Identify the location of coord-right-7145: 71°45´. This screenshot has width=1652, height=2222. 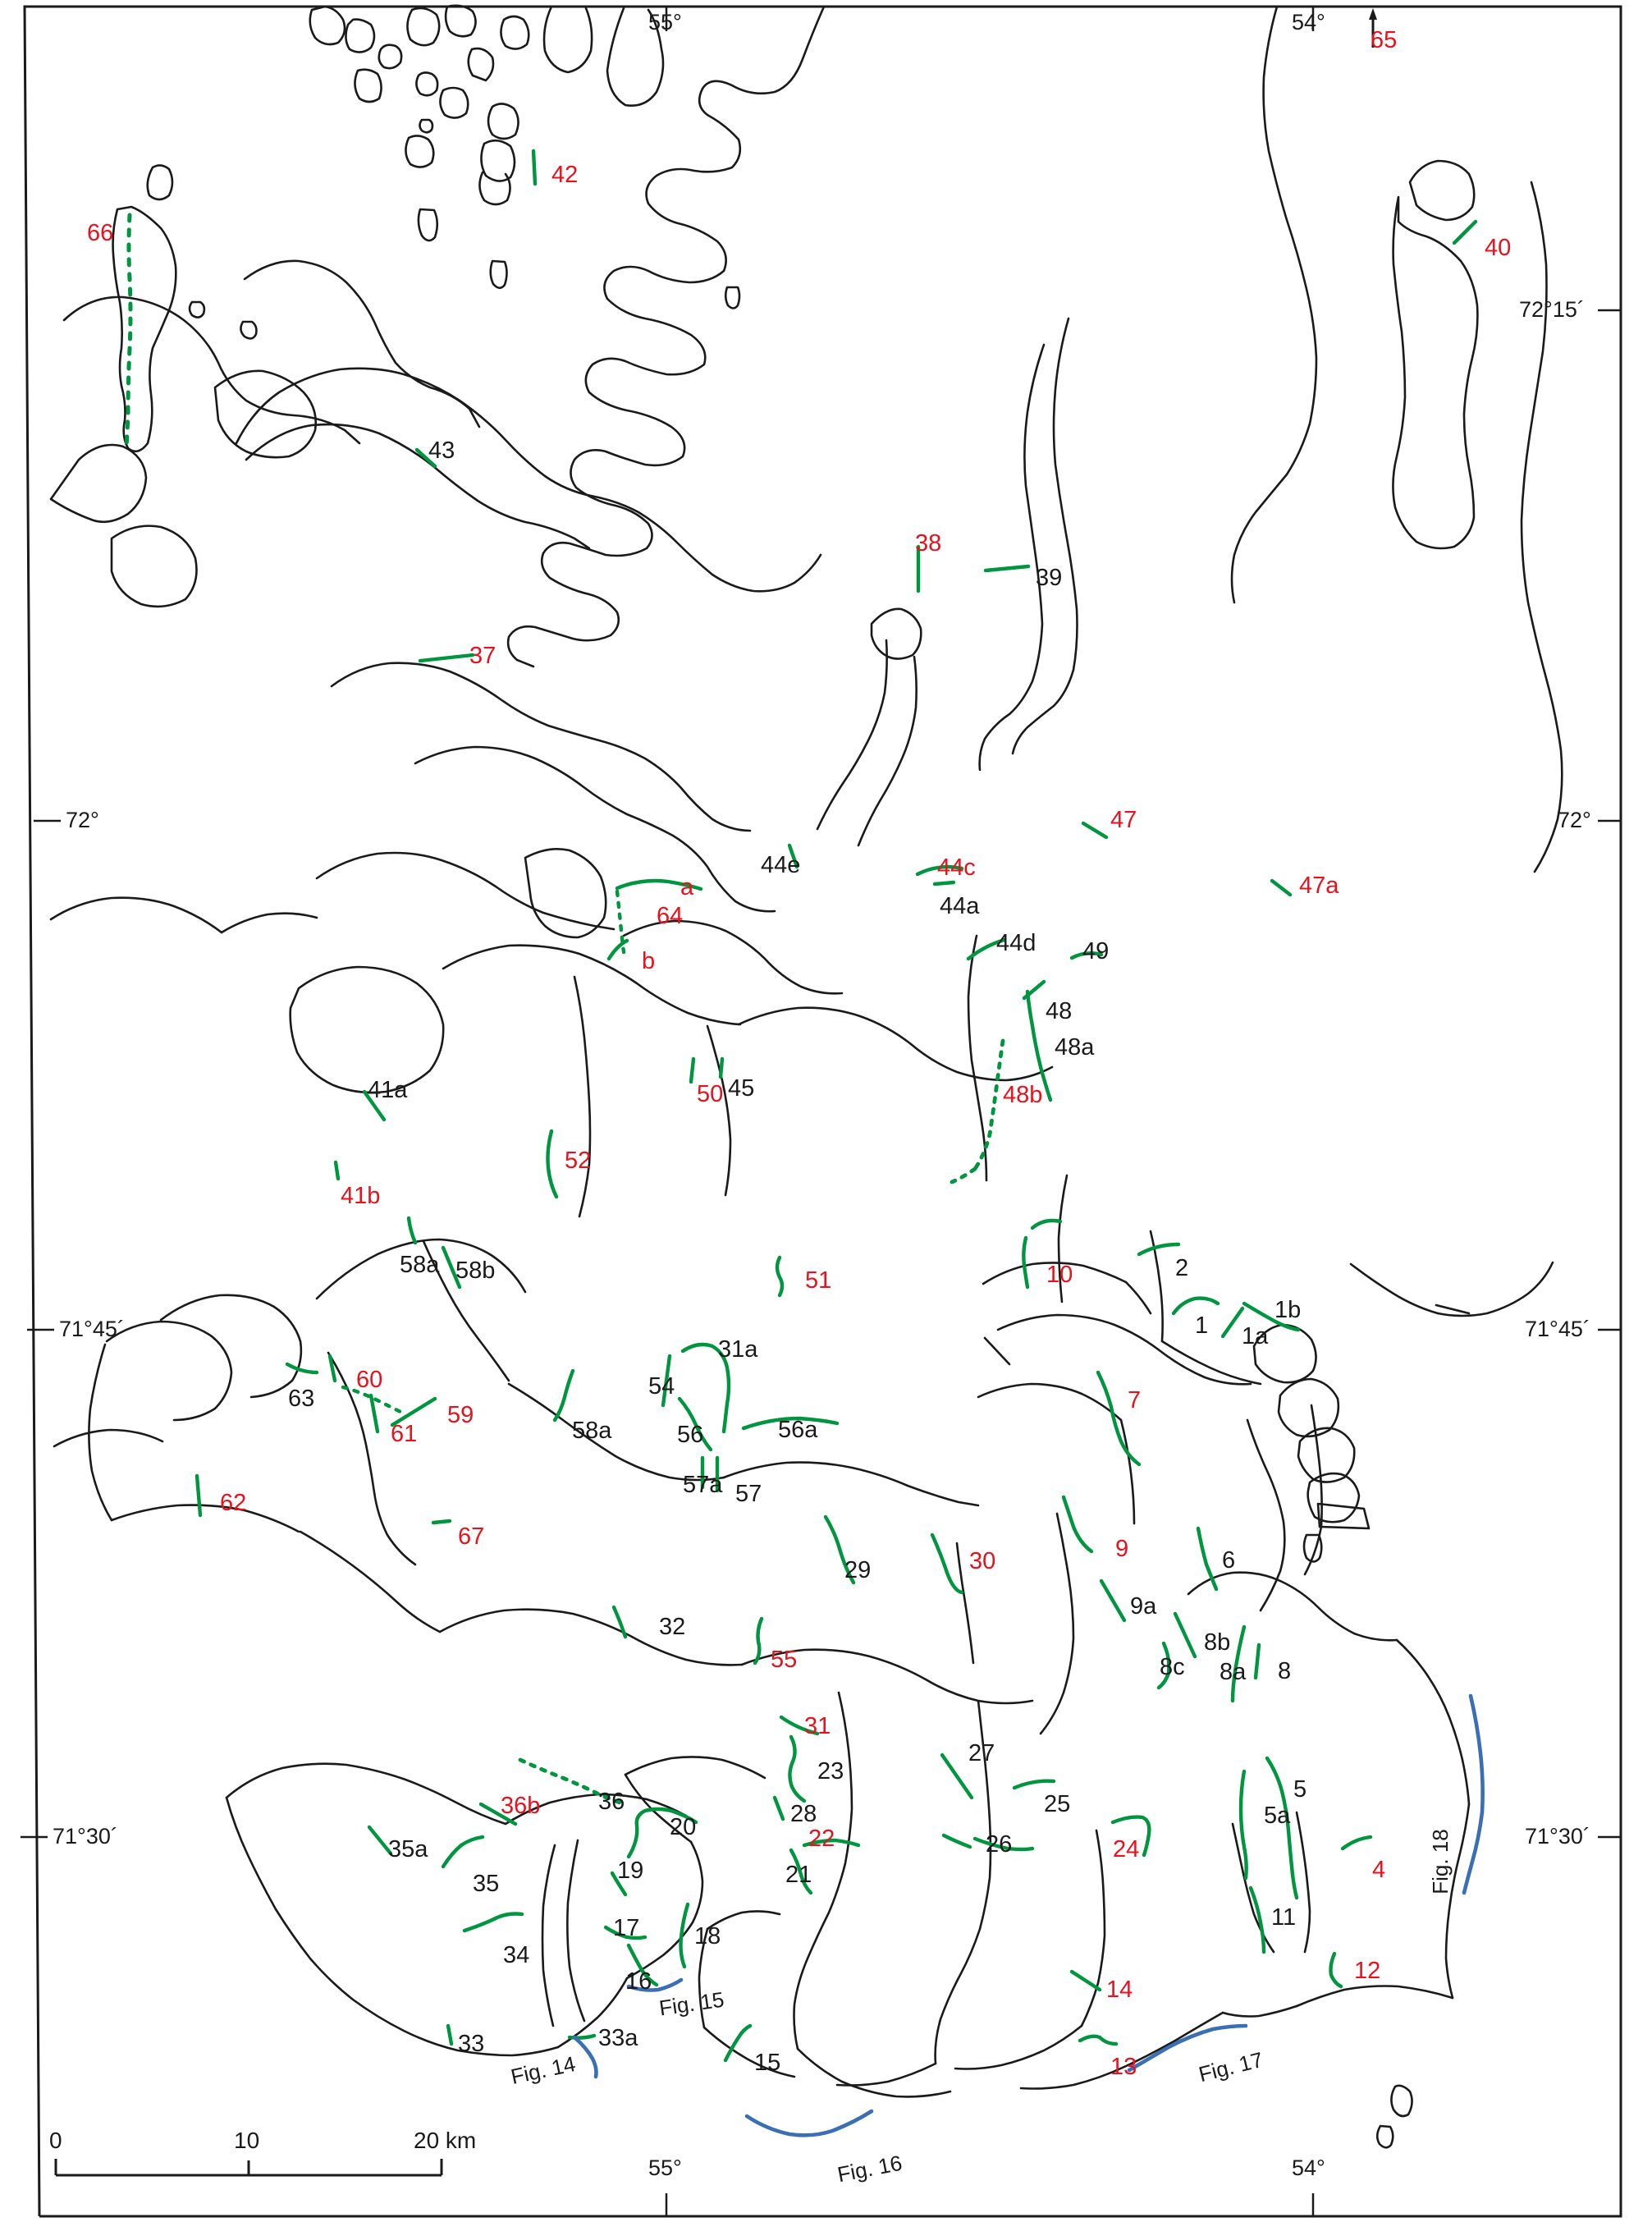
(1557, 1329).